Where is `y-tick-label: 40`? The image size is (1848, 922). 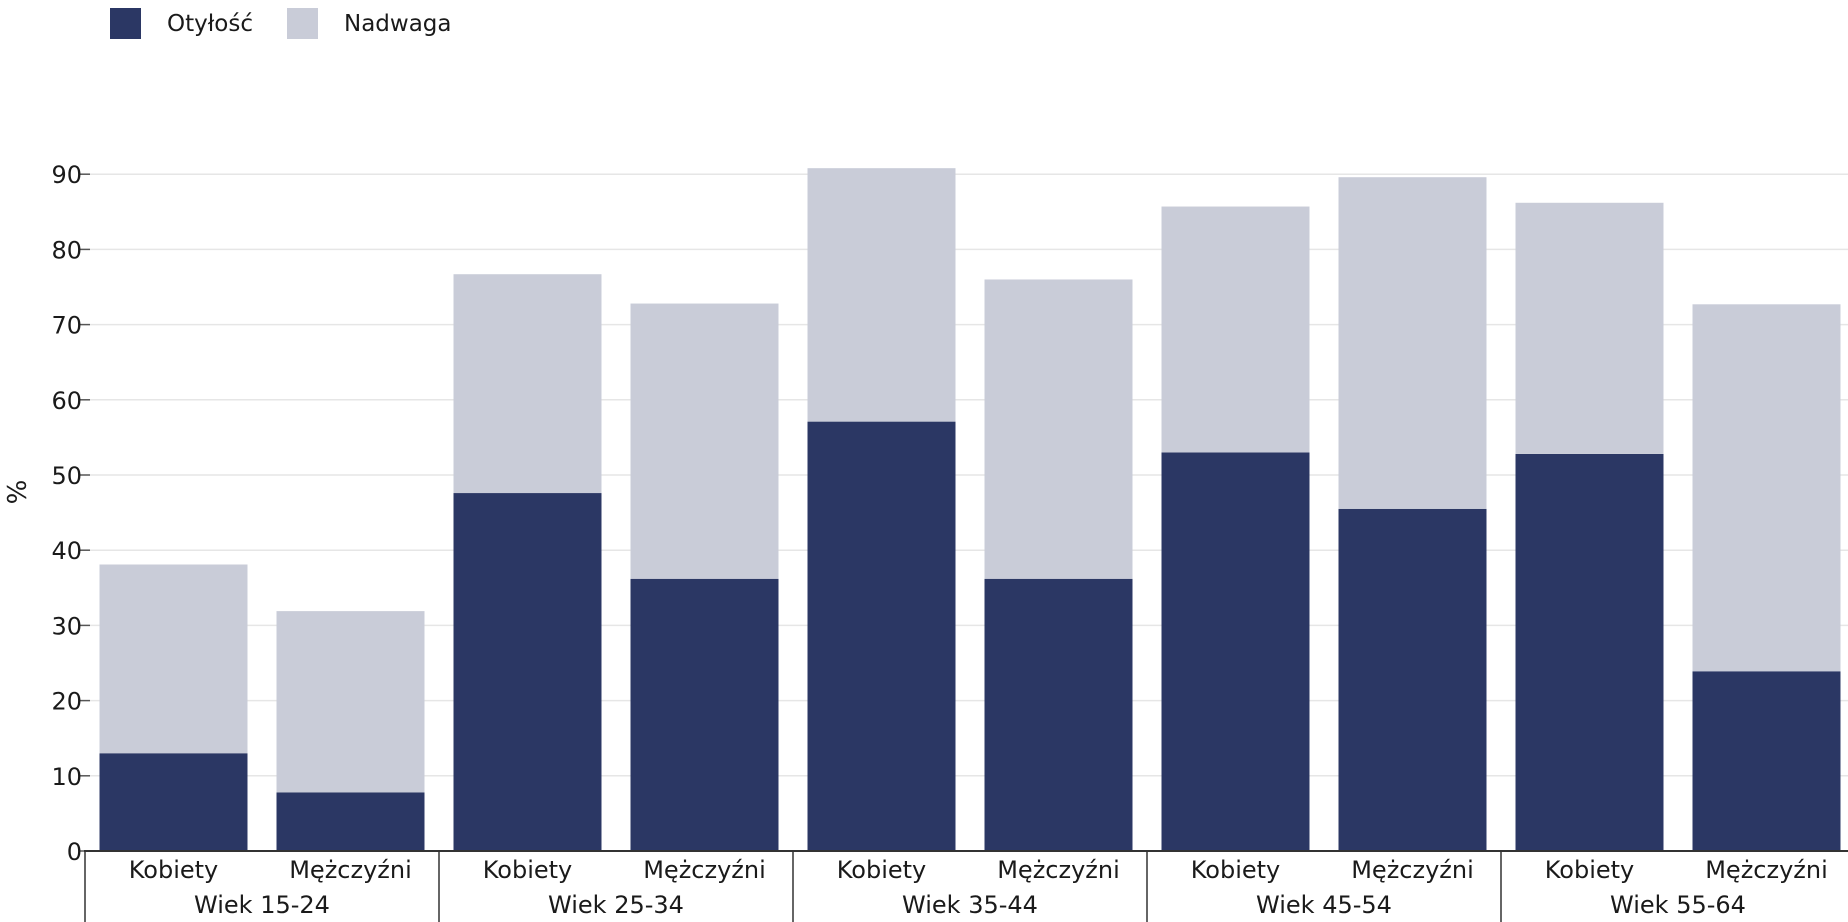
y-tick-label: 40 is located at coordinates (66, 551).